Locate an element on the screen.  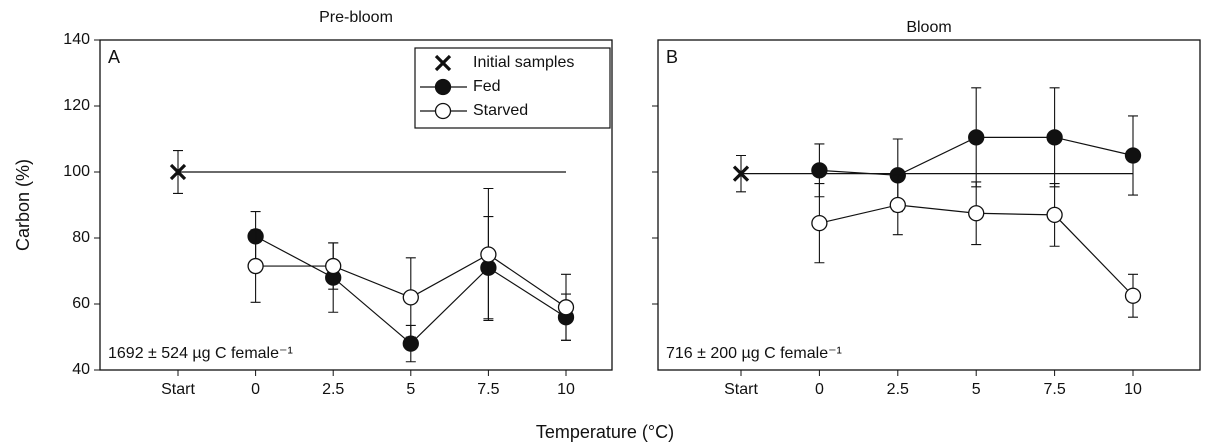
y-axis-label: Carbon (%) is located at coordinates (23, 205).